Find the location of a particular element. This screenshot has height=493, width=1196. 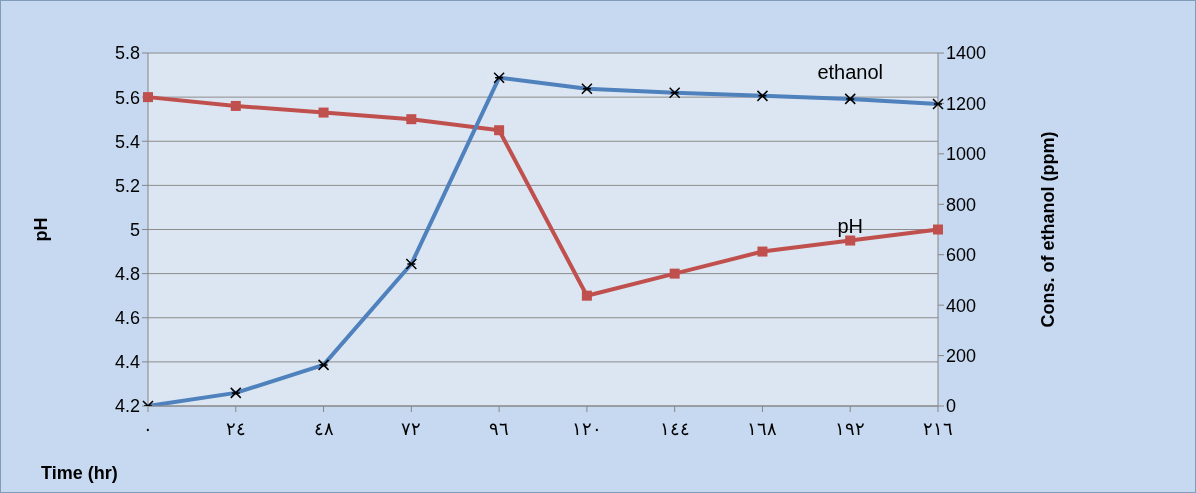

y-tick-label: 4.4 is located at coordinates (127, 362).